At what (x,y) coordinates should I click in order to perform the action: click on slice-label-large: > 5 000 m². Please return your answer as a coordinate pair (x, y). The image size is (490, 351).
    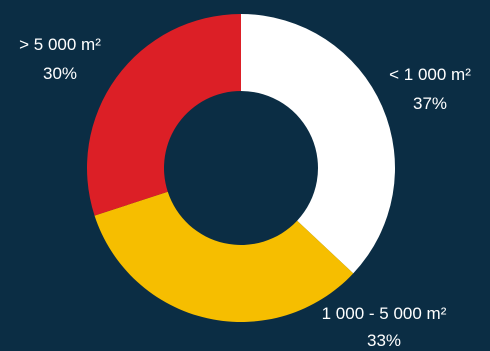
    Looking at the image, I should click on (60, 44).